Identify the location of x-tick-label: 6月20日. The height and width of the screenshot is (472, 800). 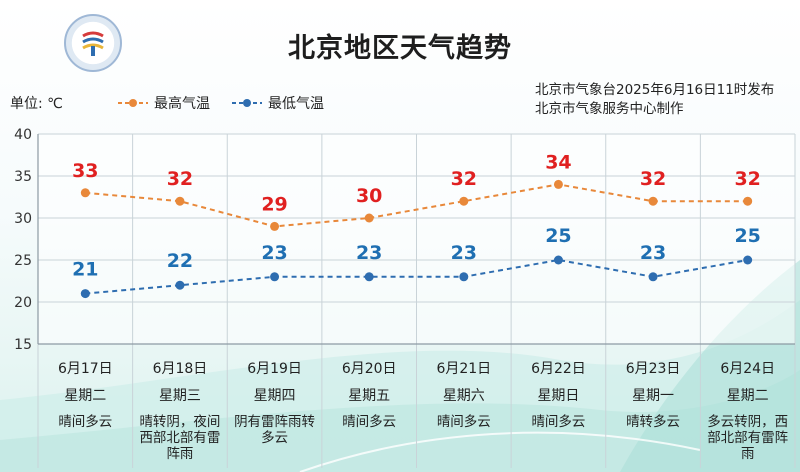
(369, 369).